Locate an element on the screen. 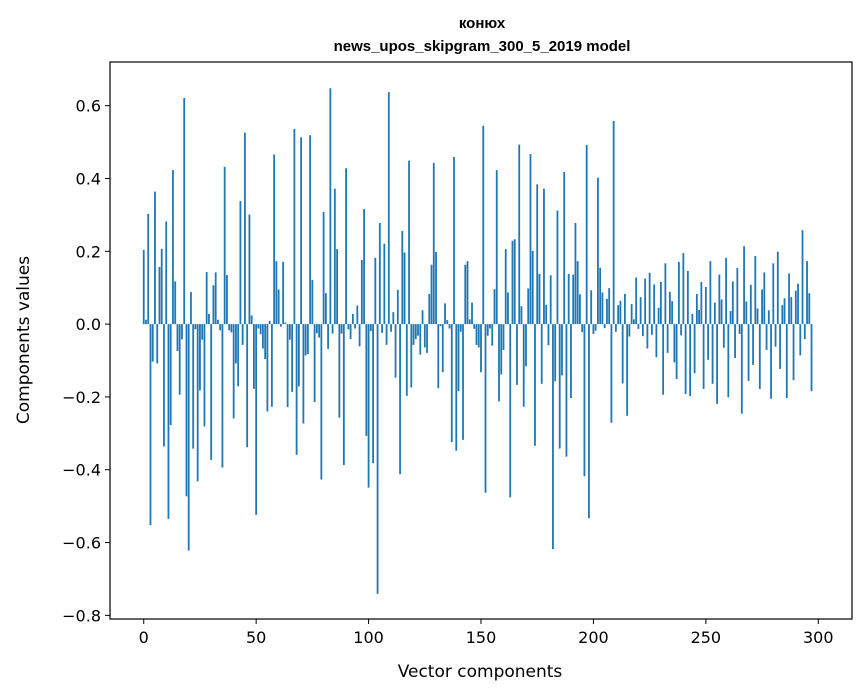 The height and width of the screenshot is (696, 867). chart-subtitle: news_upos_skipgram_300_5_2019 model is located at coordinates (482, 46).